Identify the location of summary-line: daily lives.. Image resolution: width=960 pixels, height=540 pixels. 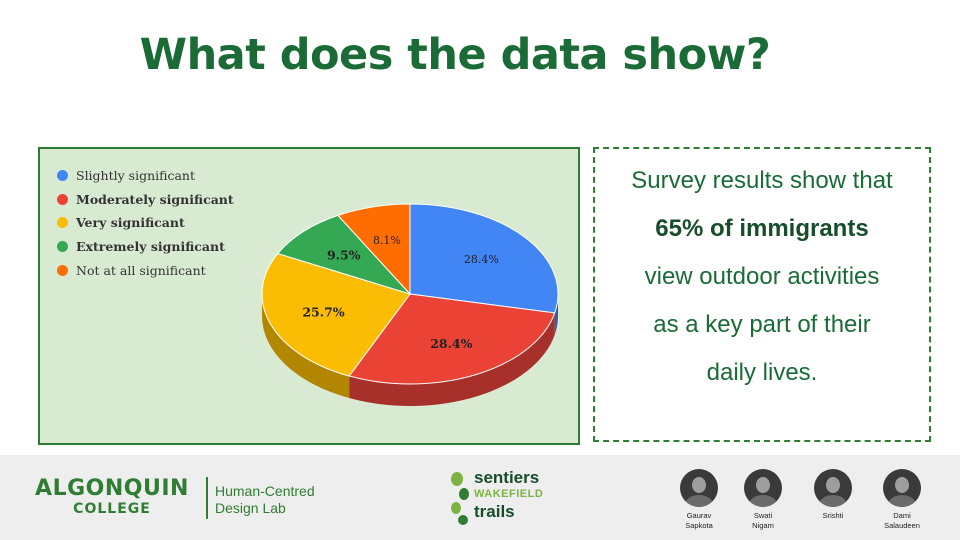
(762, 372).